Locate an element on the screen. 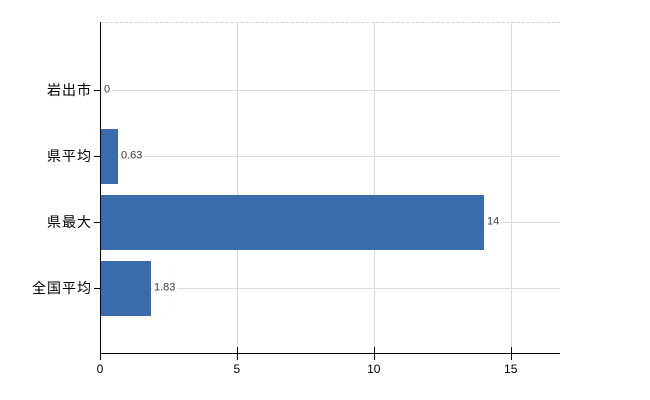 The height and width of the screenshot is (400, 650). value-label: 0 is located at coordinates (107, 90).